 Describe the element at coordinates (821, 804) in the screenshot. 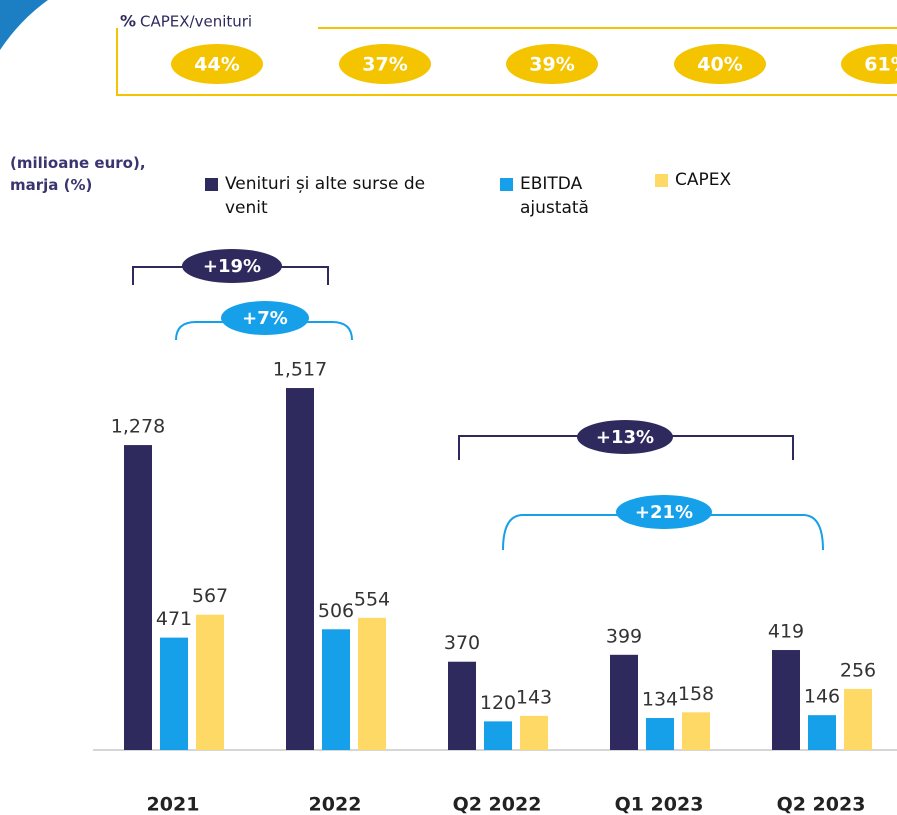

I see `x-tick-label: Q2 2023` at that location.